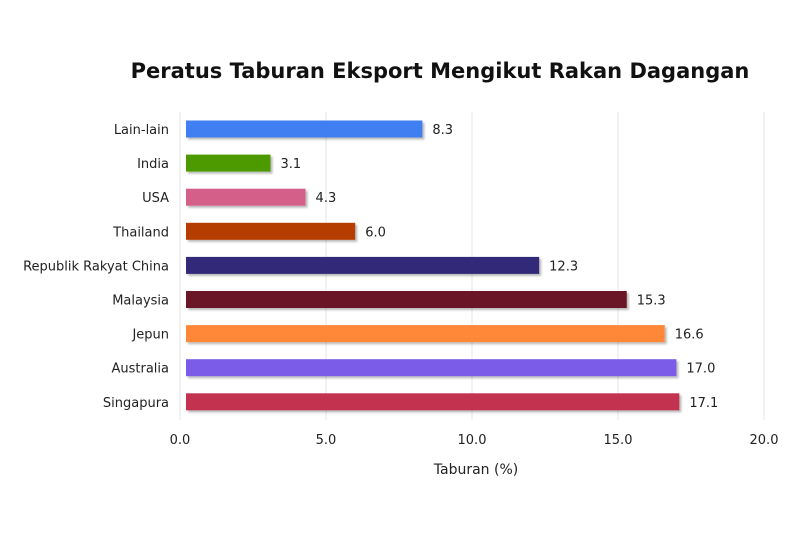  What do you see at coordinates (326, 440) in the screenshot?
I see `x-tick-label: 5.0` at bounding box center [326, 440].